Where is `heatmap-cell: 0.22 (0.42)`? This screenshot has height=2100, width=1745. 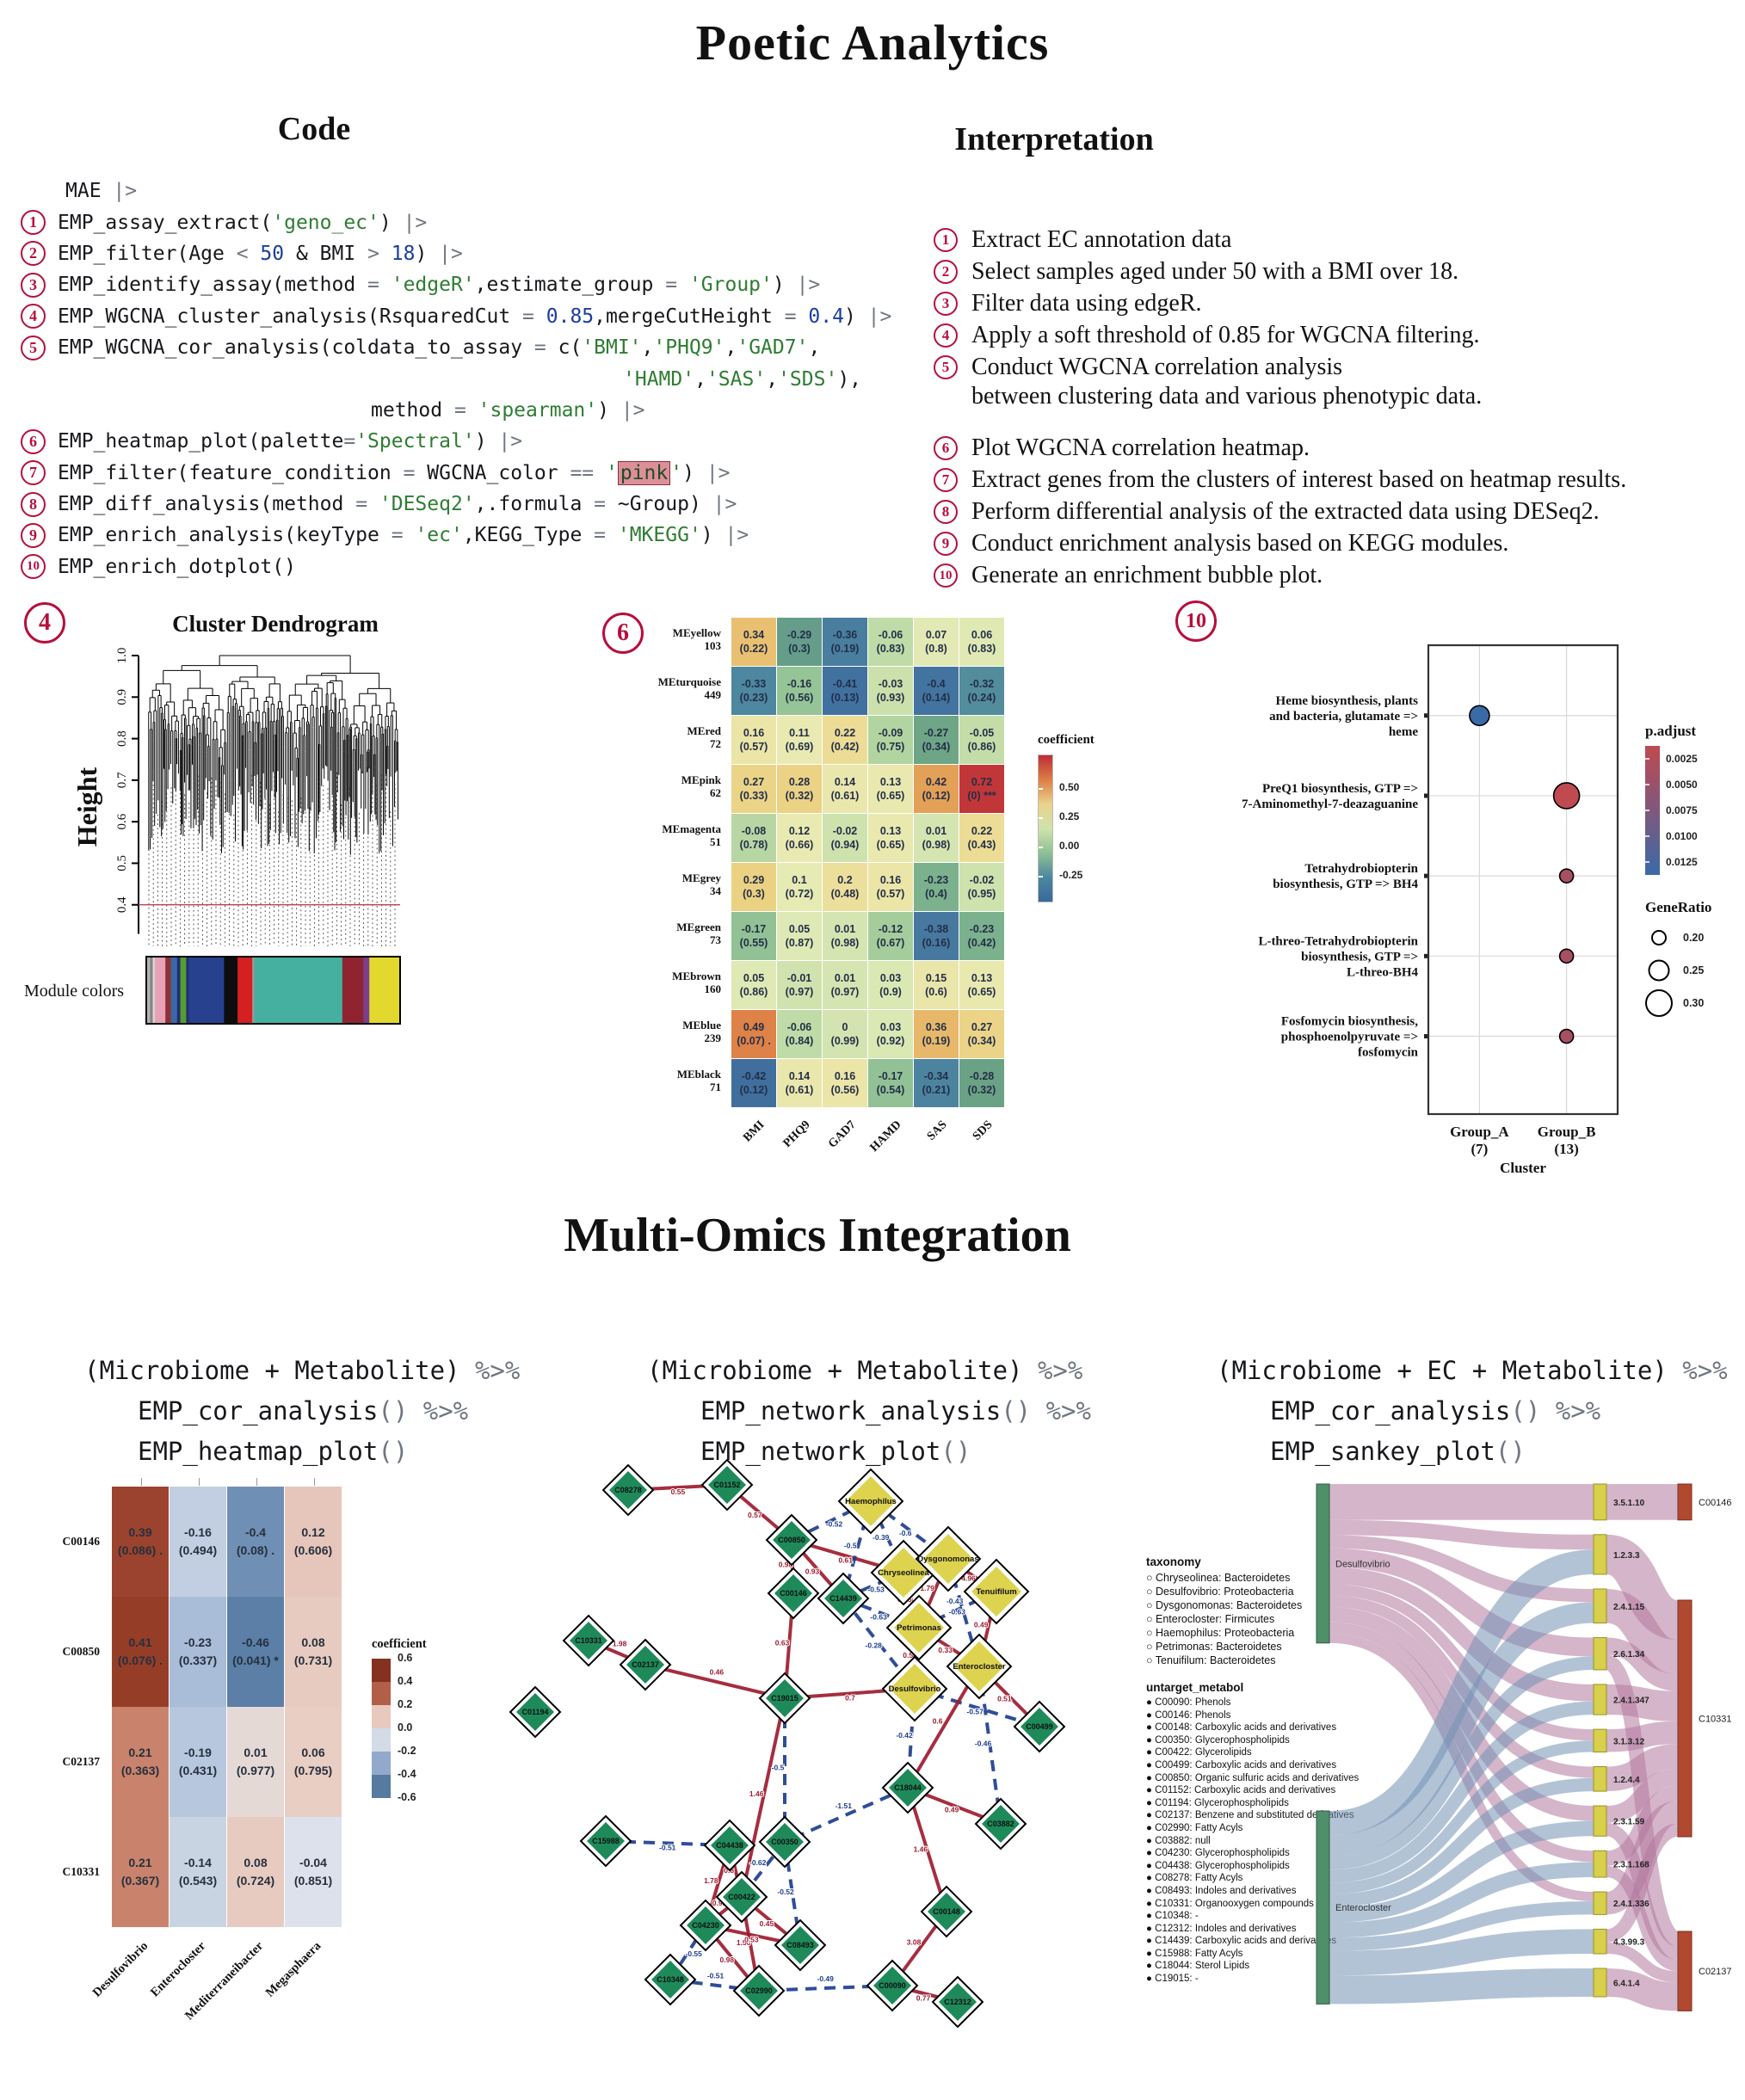 heatmap-cell: 0.22 (0.42) is located at coordinates (845, 740).